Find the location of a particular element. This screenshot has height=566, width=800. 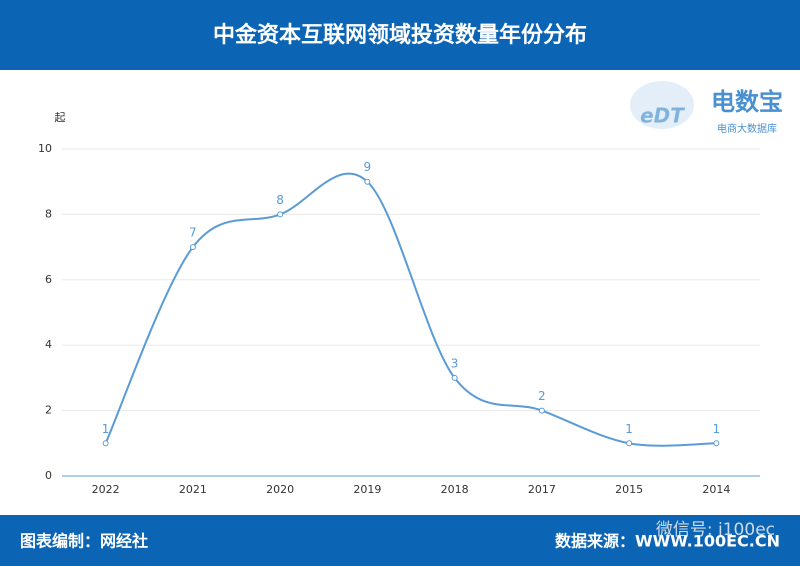

y-tick-label: 6 is located at coordinates (48, 279).